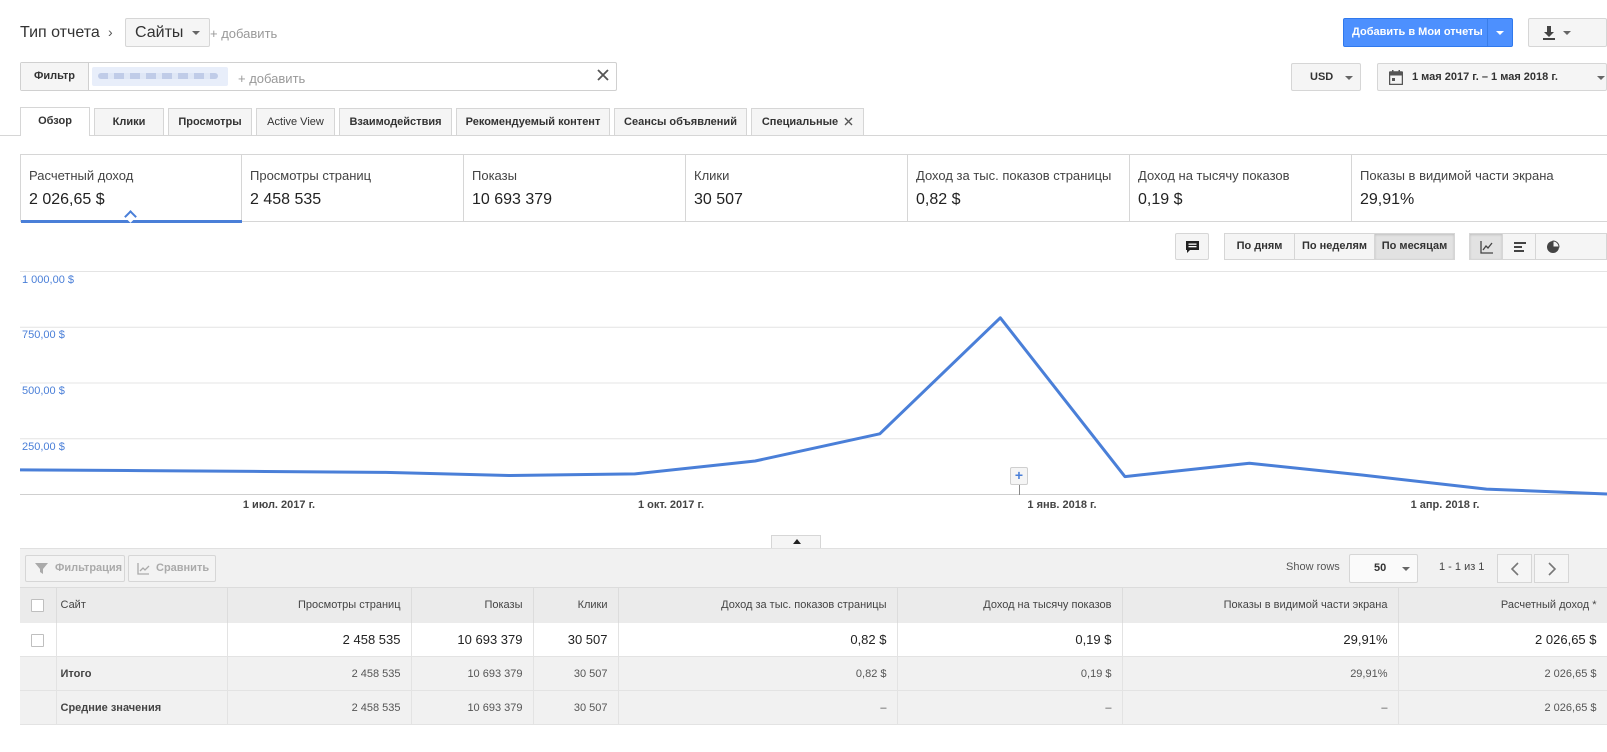  What do you see at coordinates (55, 76) in the screenshot?
I see `filter-button: Фильтр` at bounding box center [55, 76].